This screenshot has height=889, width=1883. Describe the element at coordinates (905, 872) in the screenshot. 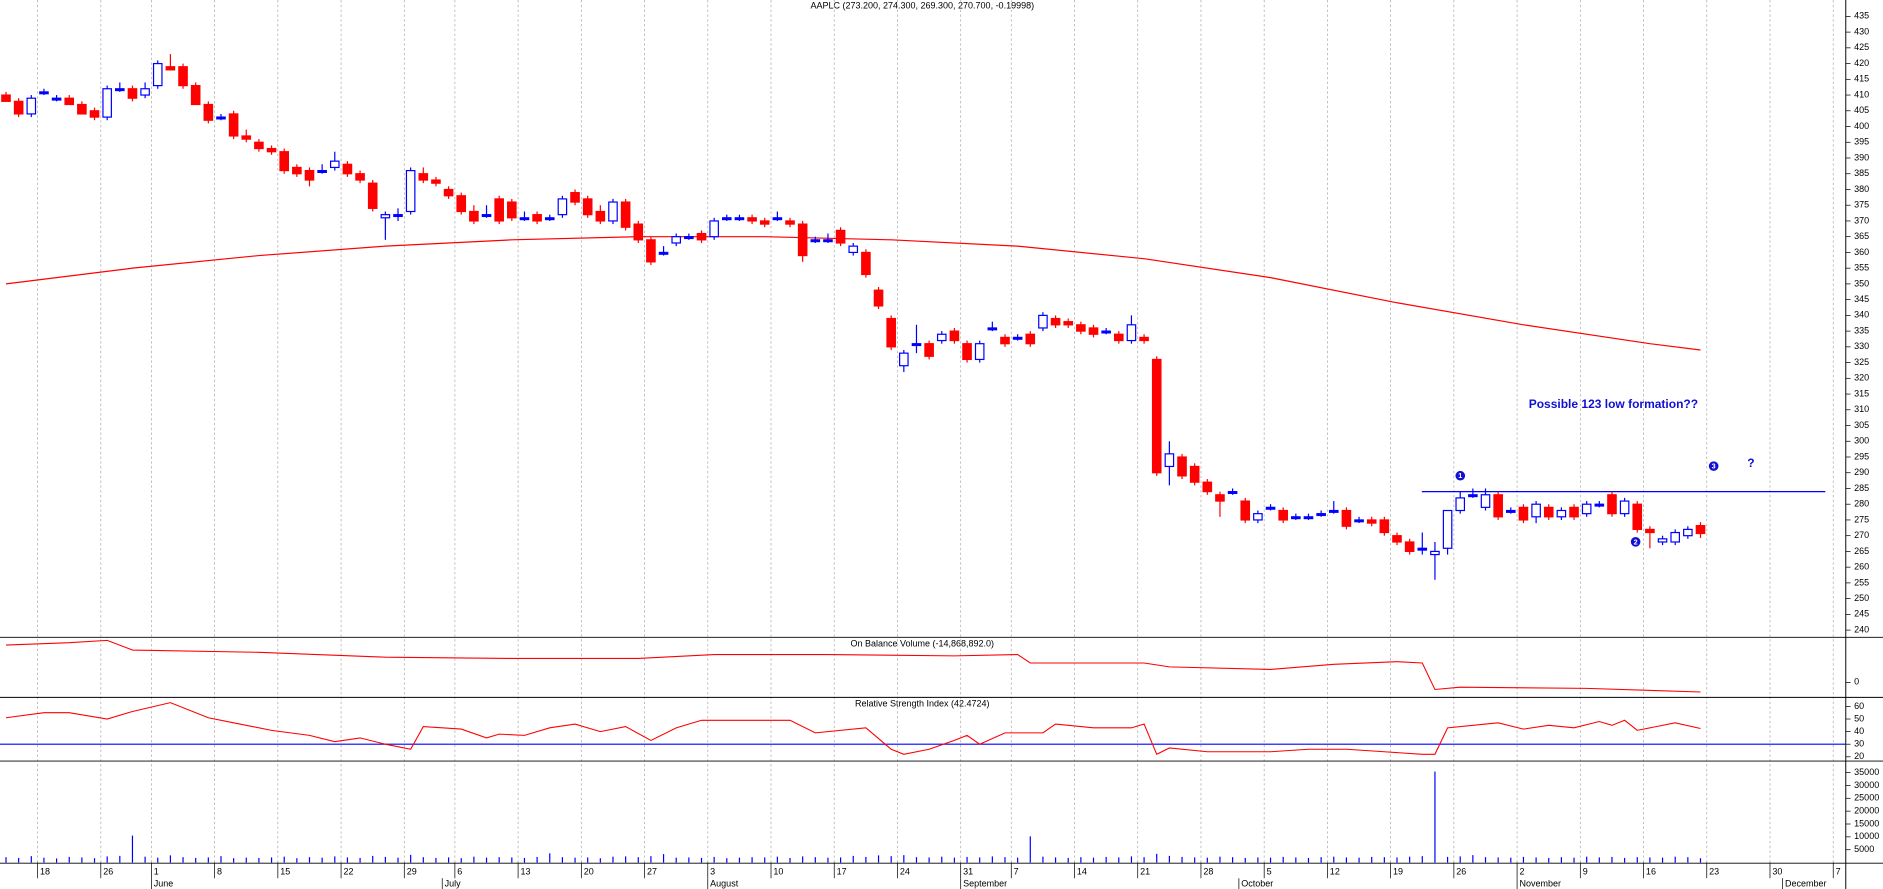

I see `x-tick-label: 24` at that location.